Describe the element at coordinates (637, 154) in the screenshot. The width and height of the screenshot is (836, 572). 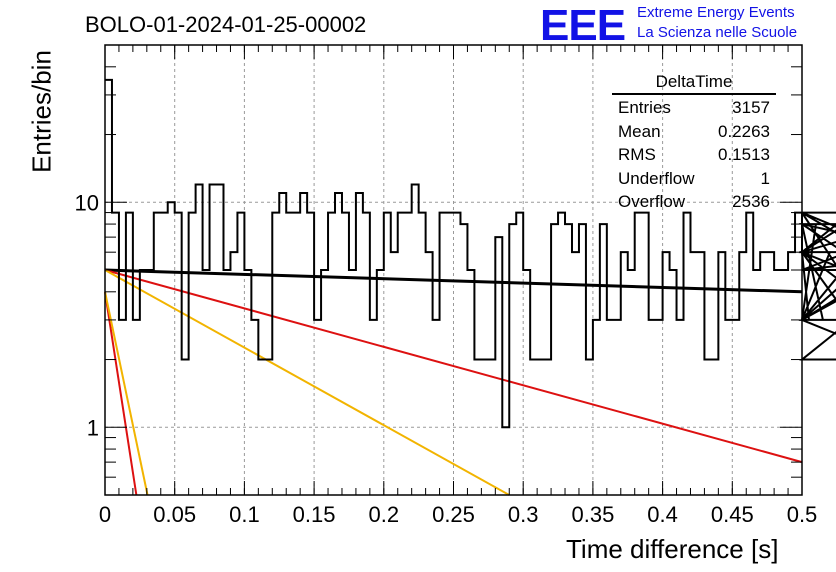
I see `stats-label: RMS` at that location.